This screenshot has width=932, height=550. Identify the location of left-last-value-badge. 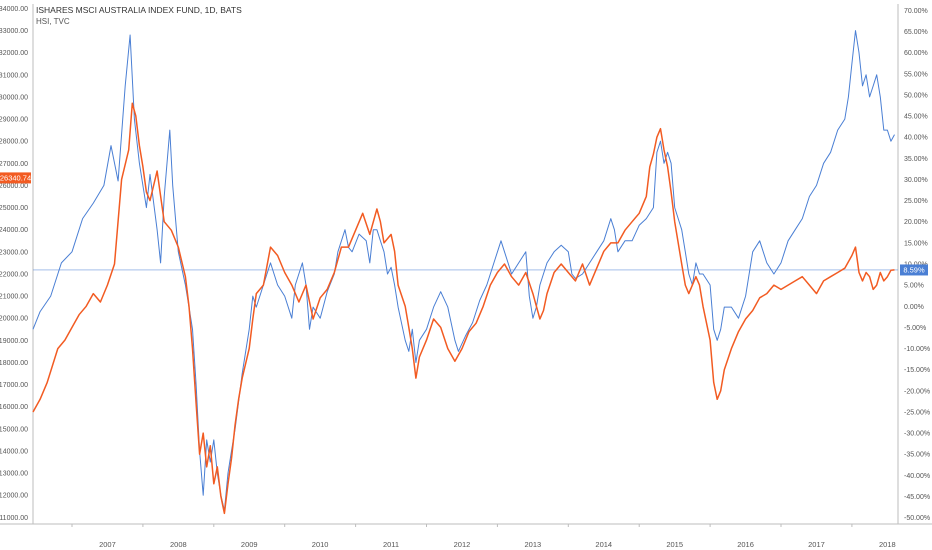
(15, 178).